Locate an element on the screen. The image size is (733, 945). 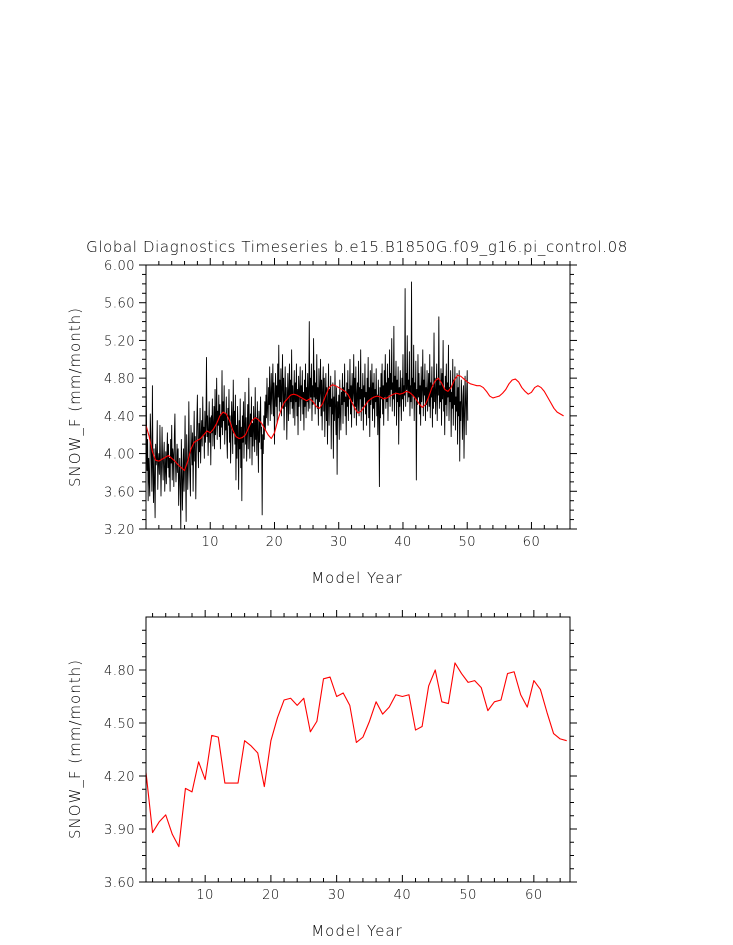
y-tick-label: 3.90 is located at coordinates (119, 830).